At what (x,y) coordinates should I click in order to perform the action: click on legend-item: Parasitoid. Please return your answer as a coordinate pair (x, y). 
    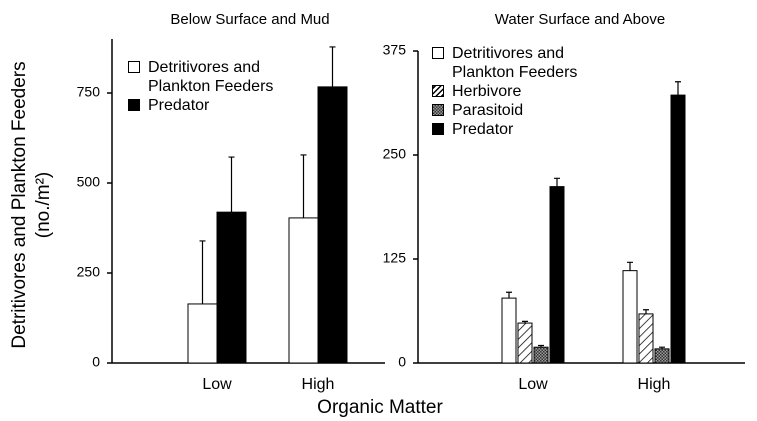
    Looking at the image, I should click on (517, 110).